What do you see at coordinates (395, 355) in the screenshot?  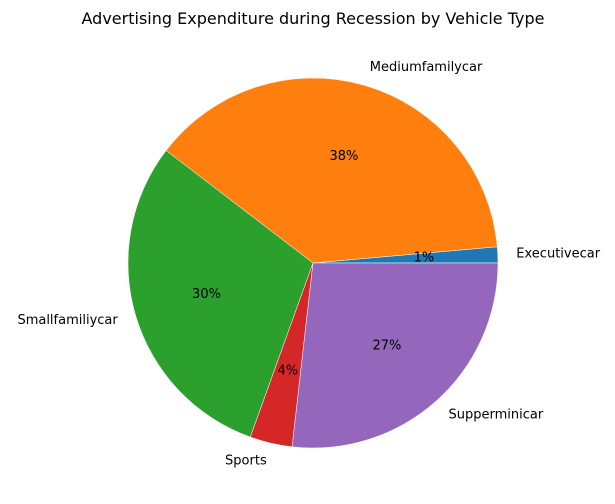 I see `pie-slice-supperminicar` at bounding box center [395, 355].